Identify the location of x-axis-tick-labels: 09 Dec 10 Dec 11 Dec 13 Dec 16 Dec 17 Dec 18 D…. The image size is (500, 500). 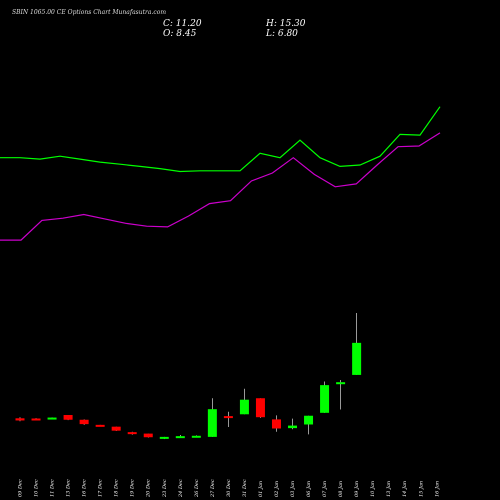
(229, 488).